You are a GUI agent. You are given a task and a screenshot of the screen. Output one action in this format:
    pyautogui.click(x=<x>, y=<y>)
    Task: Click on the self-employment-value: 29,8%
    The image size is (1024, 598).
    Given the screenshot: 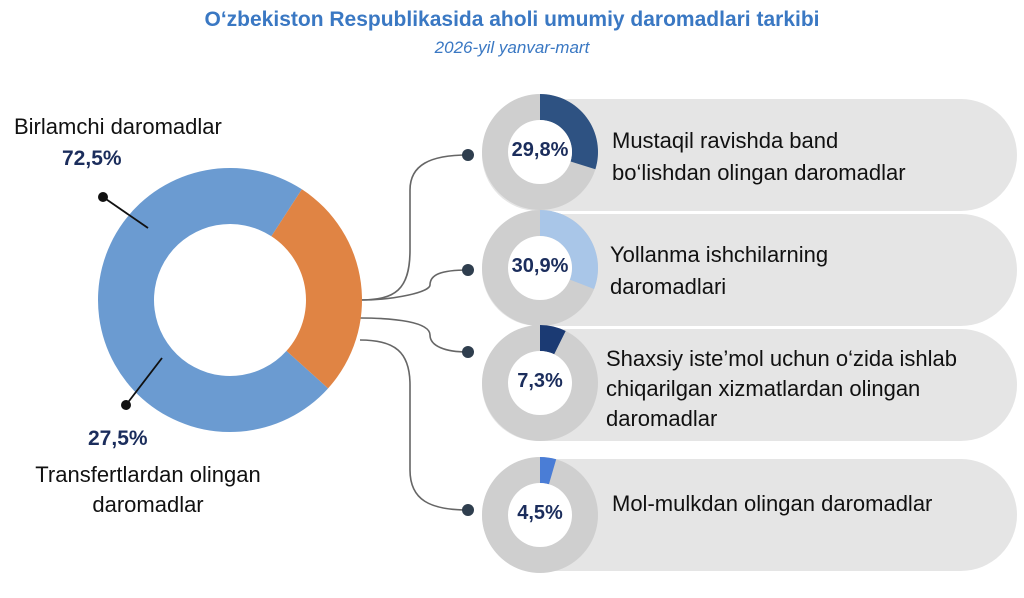 What is the action you would take?
    pyautogui.click(x=540, y=150)
    